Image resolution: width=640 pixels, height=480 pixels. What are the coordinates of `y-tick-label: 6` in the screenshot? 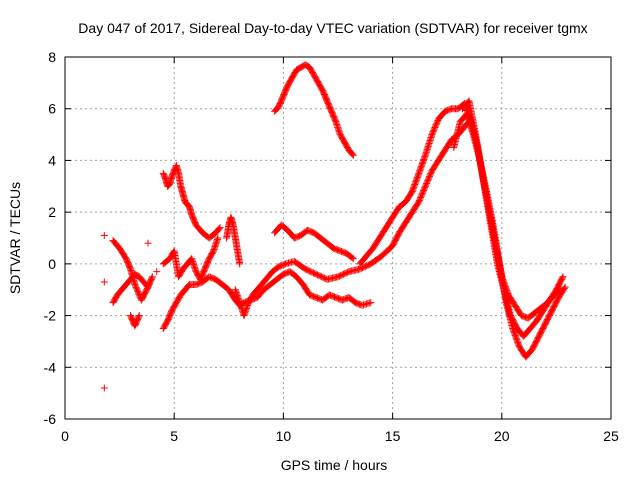 It's located at (52, 109).